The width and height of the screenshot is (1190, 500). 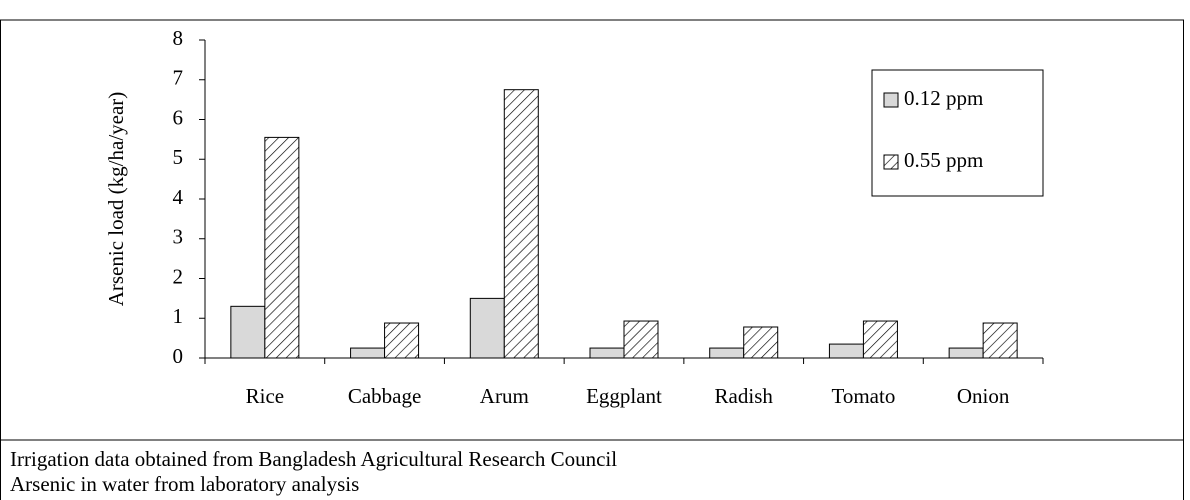 I want to click on y-tick-label: 6, so click(x=178, y=117).